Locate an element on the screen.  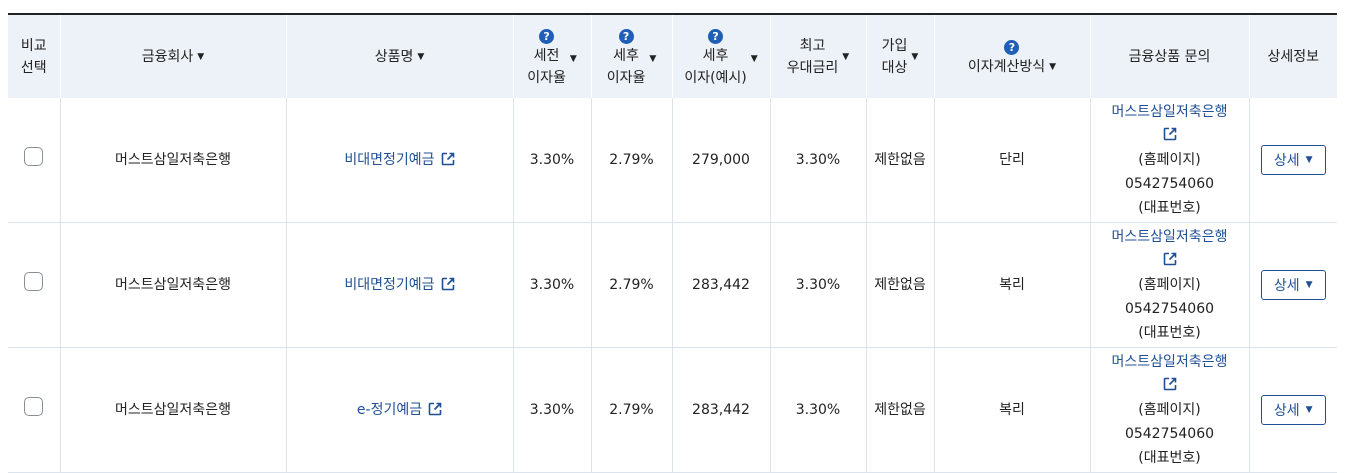
compare-header-line1: 비교 is located at coordinates (33, 45).